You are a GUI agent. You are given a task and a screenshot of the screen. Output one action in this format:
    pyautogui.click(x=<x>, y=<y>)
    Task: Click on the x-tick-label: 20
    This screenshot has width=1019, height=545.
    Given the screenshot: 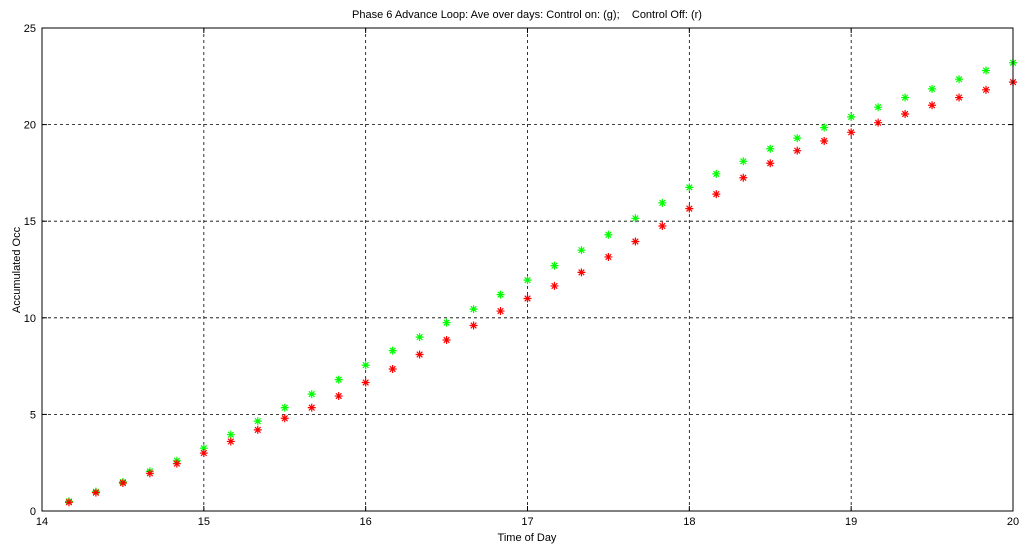 What is the action you would take?
    pyautogui.click(x=1013, y=522)
    